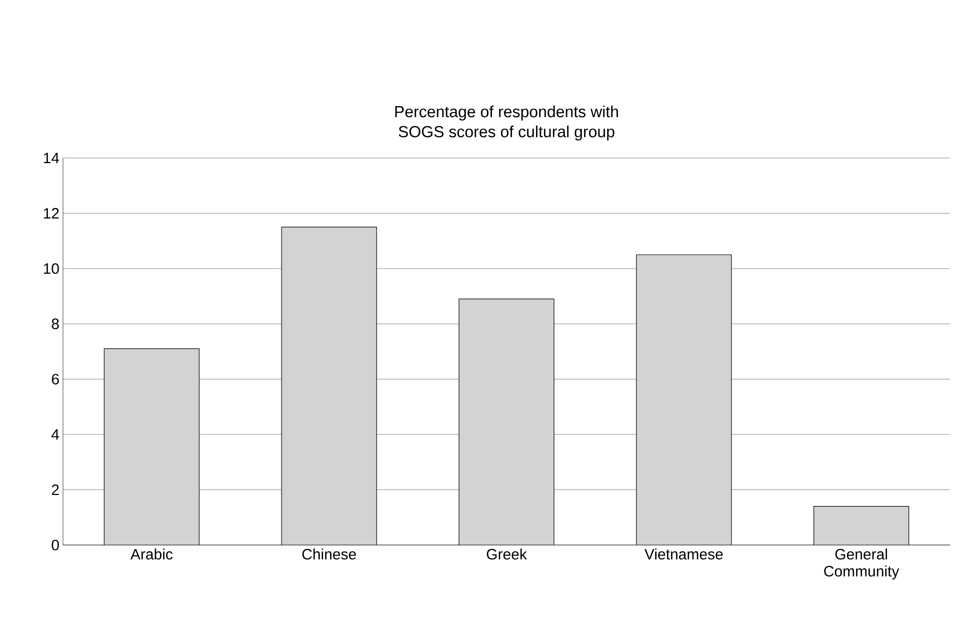 The width and height of the screenshot is (961, 621). What do you see at coordinates (683, 554) in the screenshot?
I see `x-tick-label: Vietnamese` at bounding box center [683, 554].